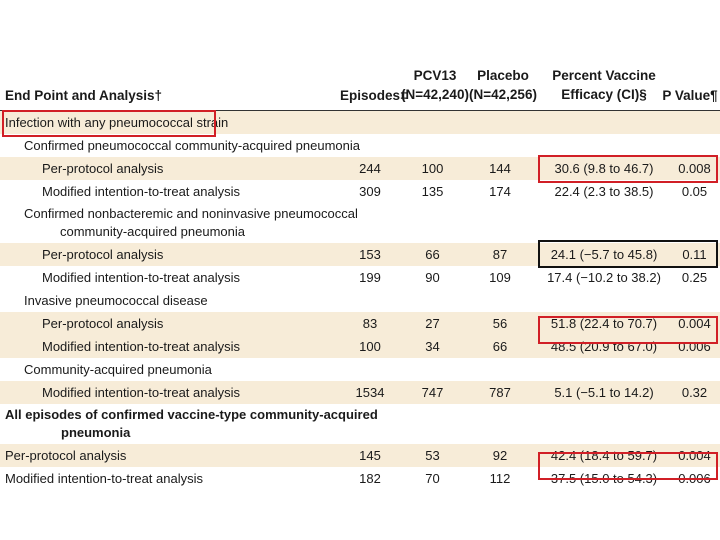 This screenshot has width=720, height=540. Describe the element at coordinates (503, 75) in the screenshot. I see `header-placebo-name: Placebo` at that location.